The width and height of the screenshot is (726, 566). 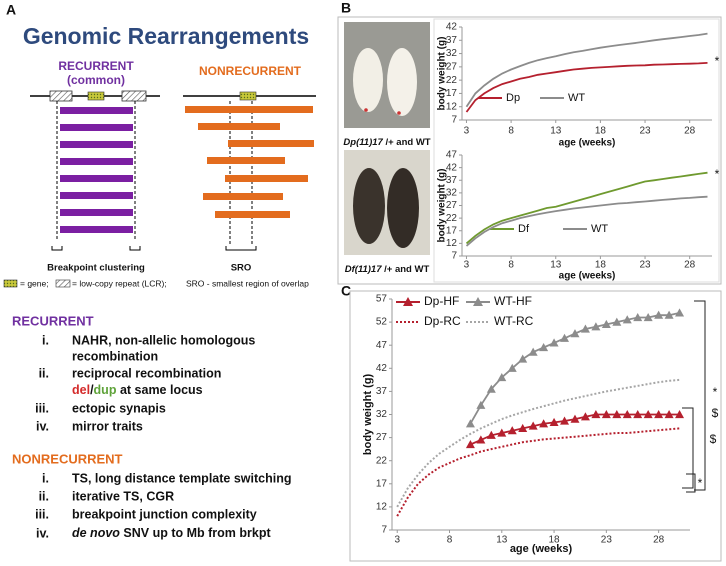 What do you see at coordinates (368, 415) in the screenshot?
I see `y-axis-label: body weight (g)` at bounding box center [368, 415].